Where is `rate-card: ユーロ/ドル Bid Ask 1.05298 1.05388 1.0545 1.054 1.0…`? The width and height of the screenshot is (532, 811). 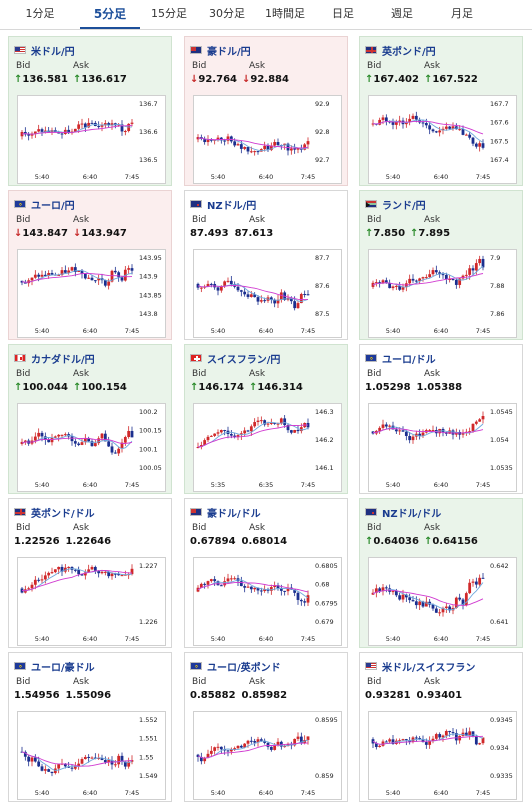
rate-card: ユーロ/ドル Bid Ask 1.05298 1.05388 1.0545 1.054 1.0… is located at coordinates (441, 419).